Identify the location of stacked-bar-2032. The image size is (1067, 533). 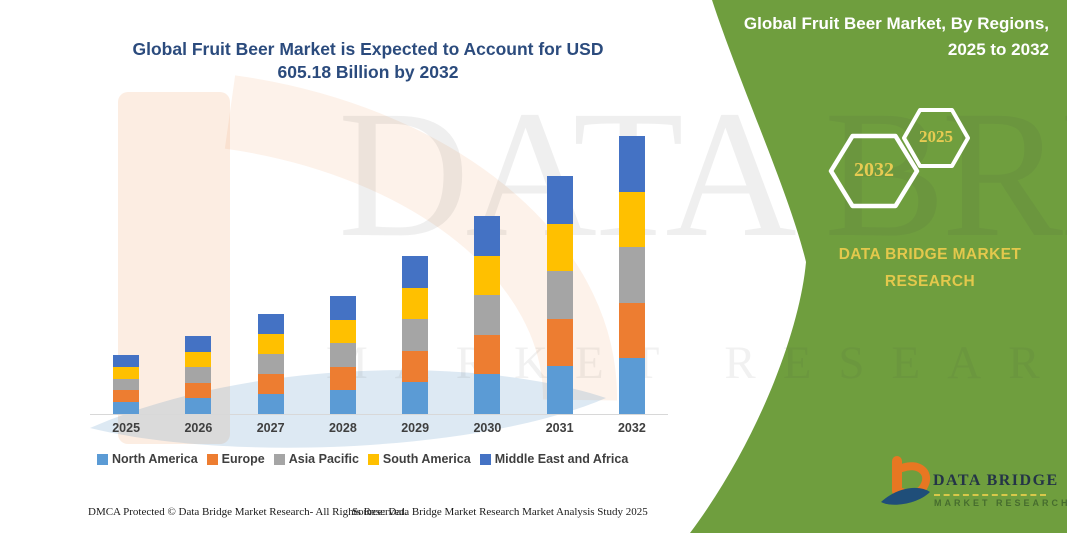
(631, 275).